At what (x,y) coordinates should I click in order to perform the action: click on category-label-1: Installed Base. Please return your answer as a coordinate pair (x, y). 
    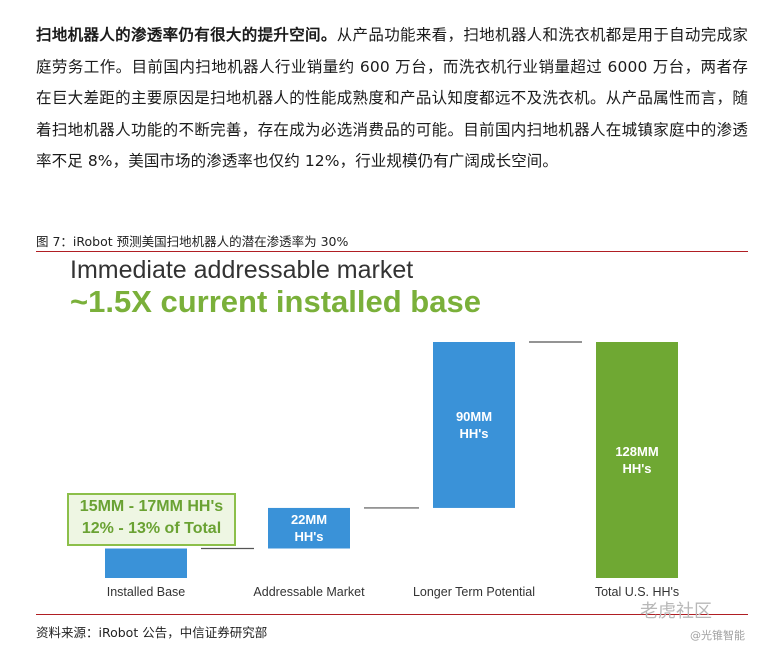
    Looking at the image, I should click on (146, 592).